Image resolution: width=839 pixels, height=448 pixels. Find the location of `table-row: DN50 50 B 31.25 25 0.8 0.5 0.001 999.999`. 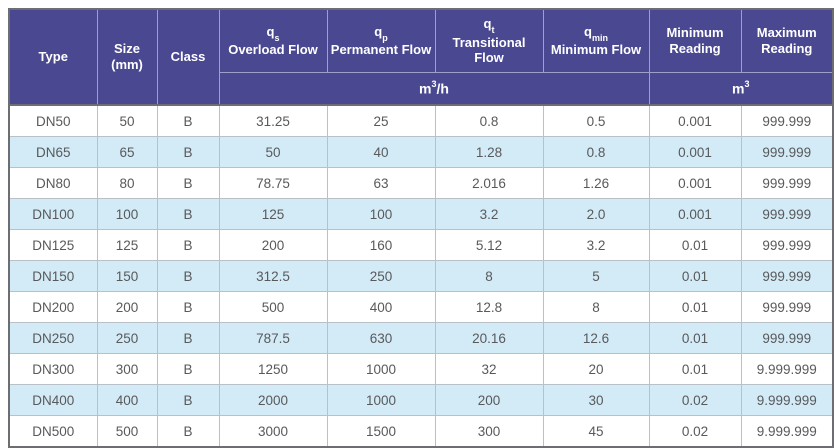

table-row: DN50 50 B 31.25 25 0.8 0.5 0.001 999.999 is located at coordinates (421, 120).